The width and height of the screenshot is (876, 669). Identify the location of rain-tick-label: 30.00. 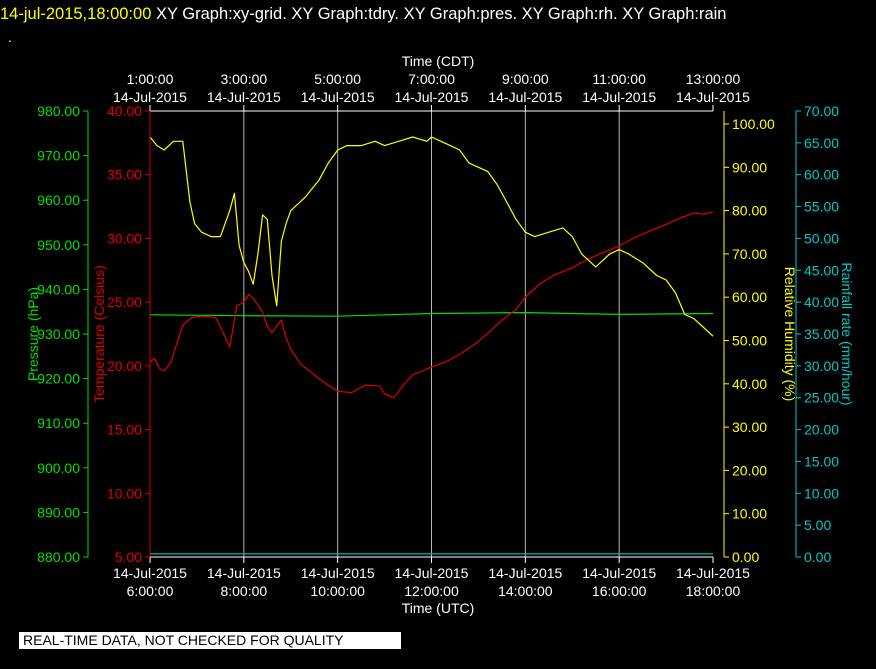
(821, 366).